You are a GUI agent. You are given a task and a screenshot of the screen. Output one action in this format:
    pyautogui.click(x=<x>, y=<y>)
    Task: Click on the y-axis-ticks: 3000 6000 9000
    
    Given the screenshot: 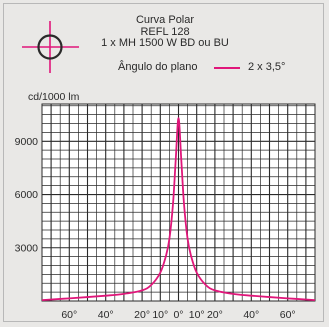 What is the action you would take?
    pyautogui.click(x=27, y=195)
    